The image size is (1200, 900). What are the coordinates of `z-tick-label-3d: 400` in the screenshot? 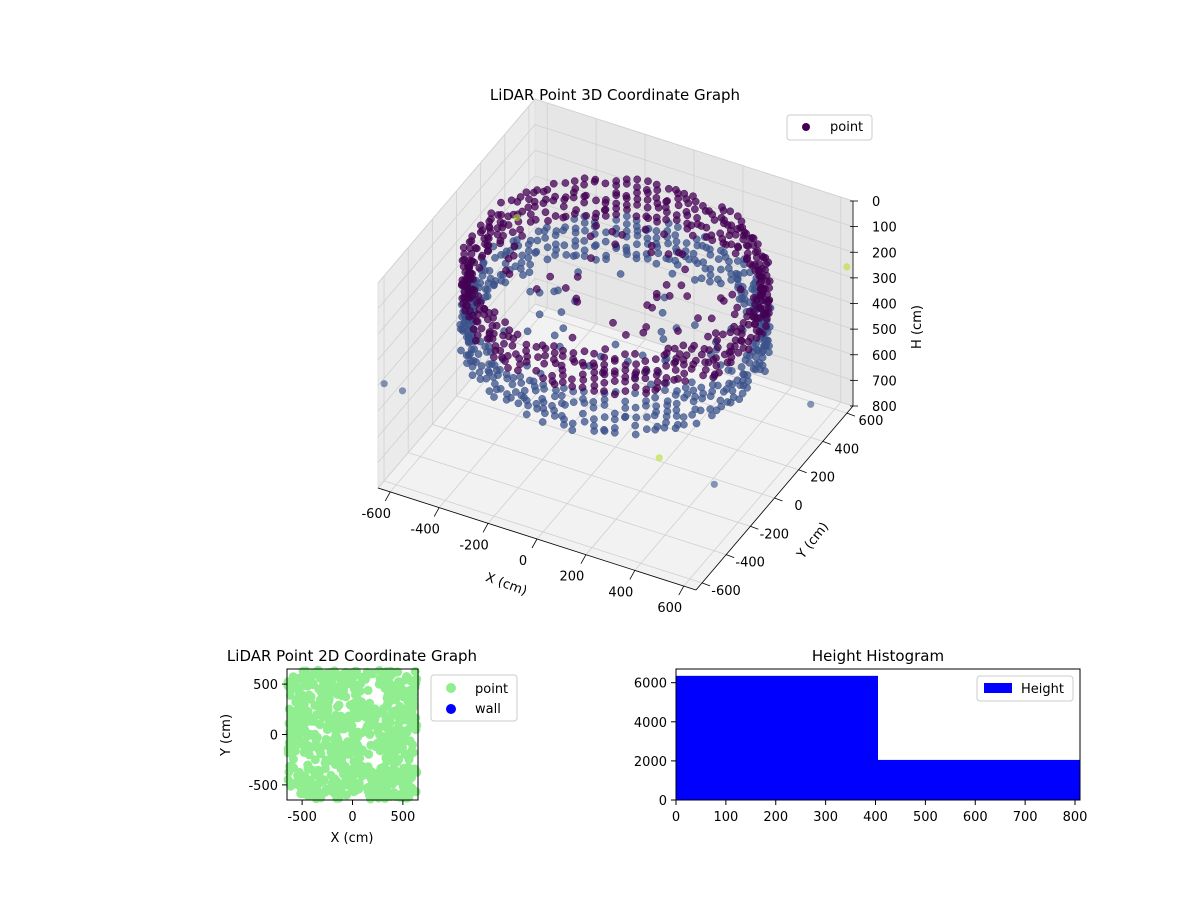 It's located at (884, 305).